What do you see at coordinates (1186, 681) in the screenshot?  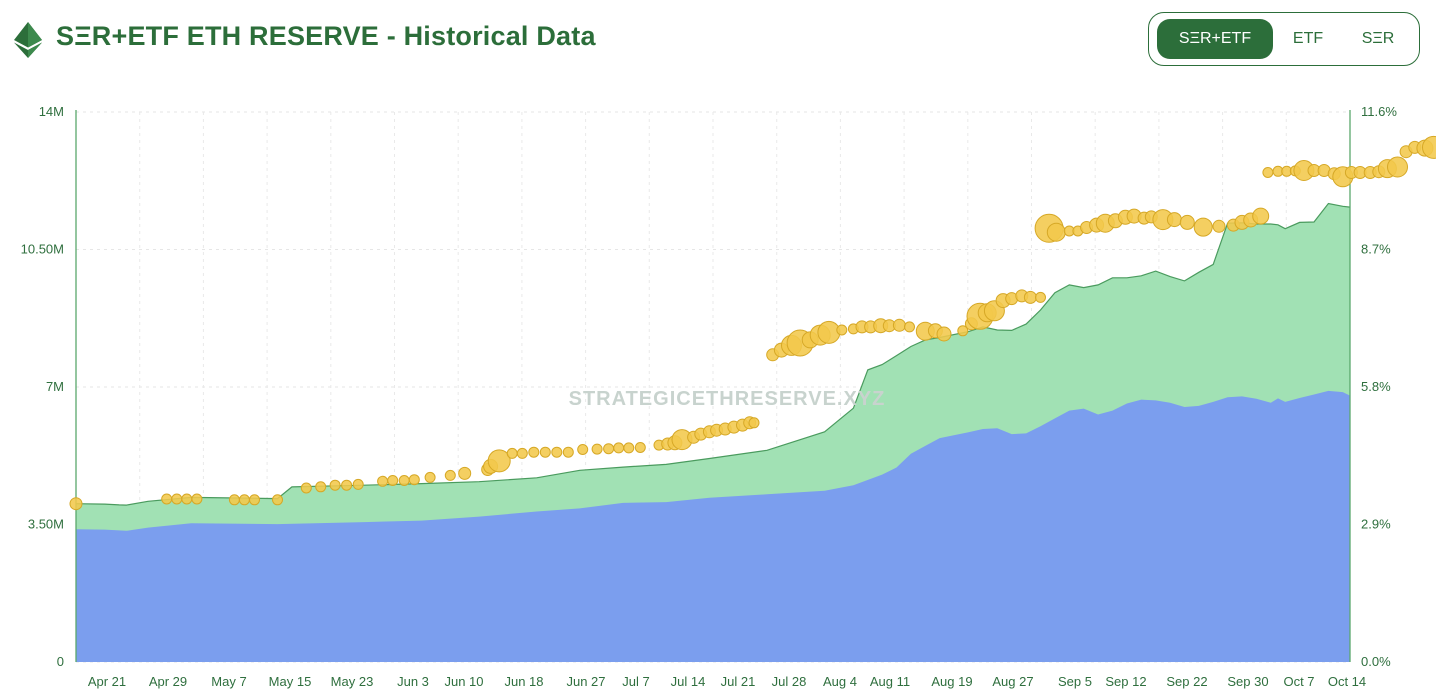 I see `x-axis-tick-label: Sep 22` at bounding box center [1186, 681].